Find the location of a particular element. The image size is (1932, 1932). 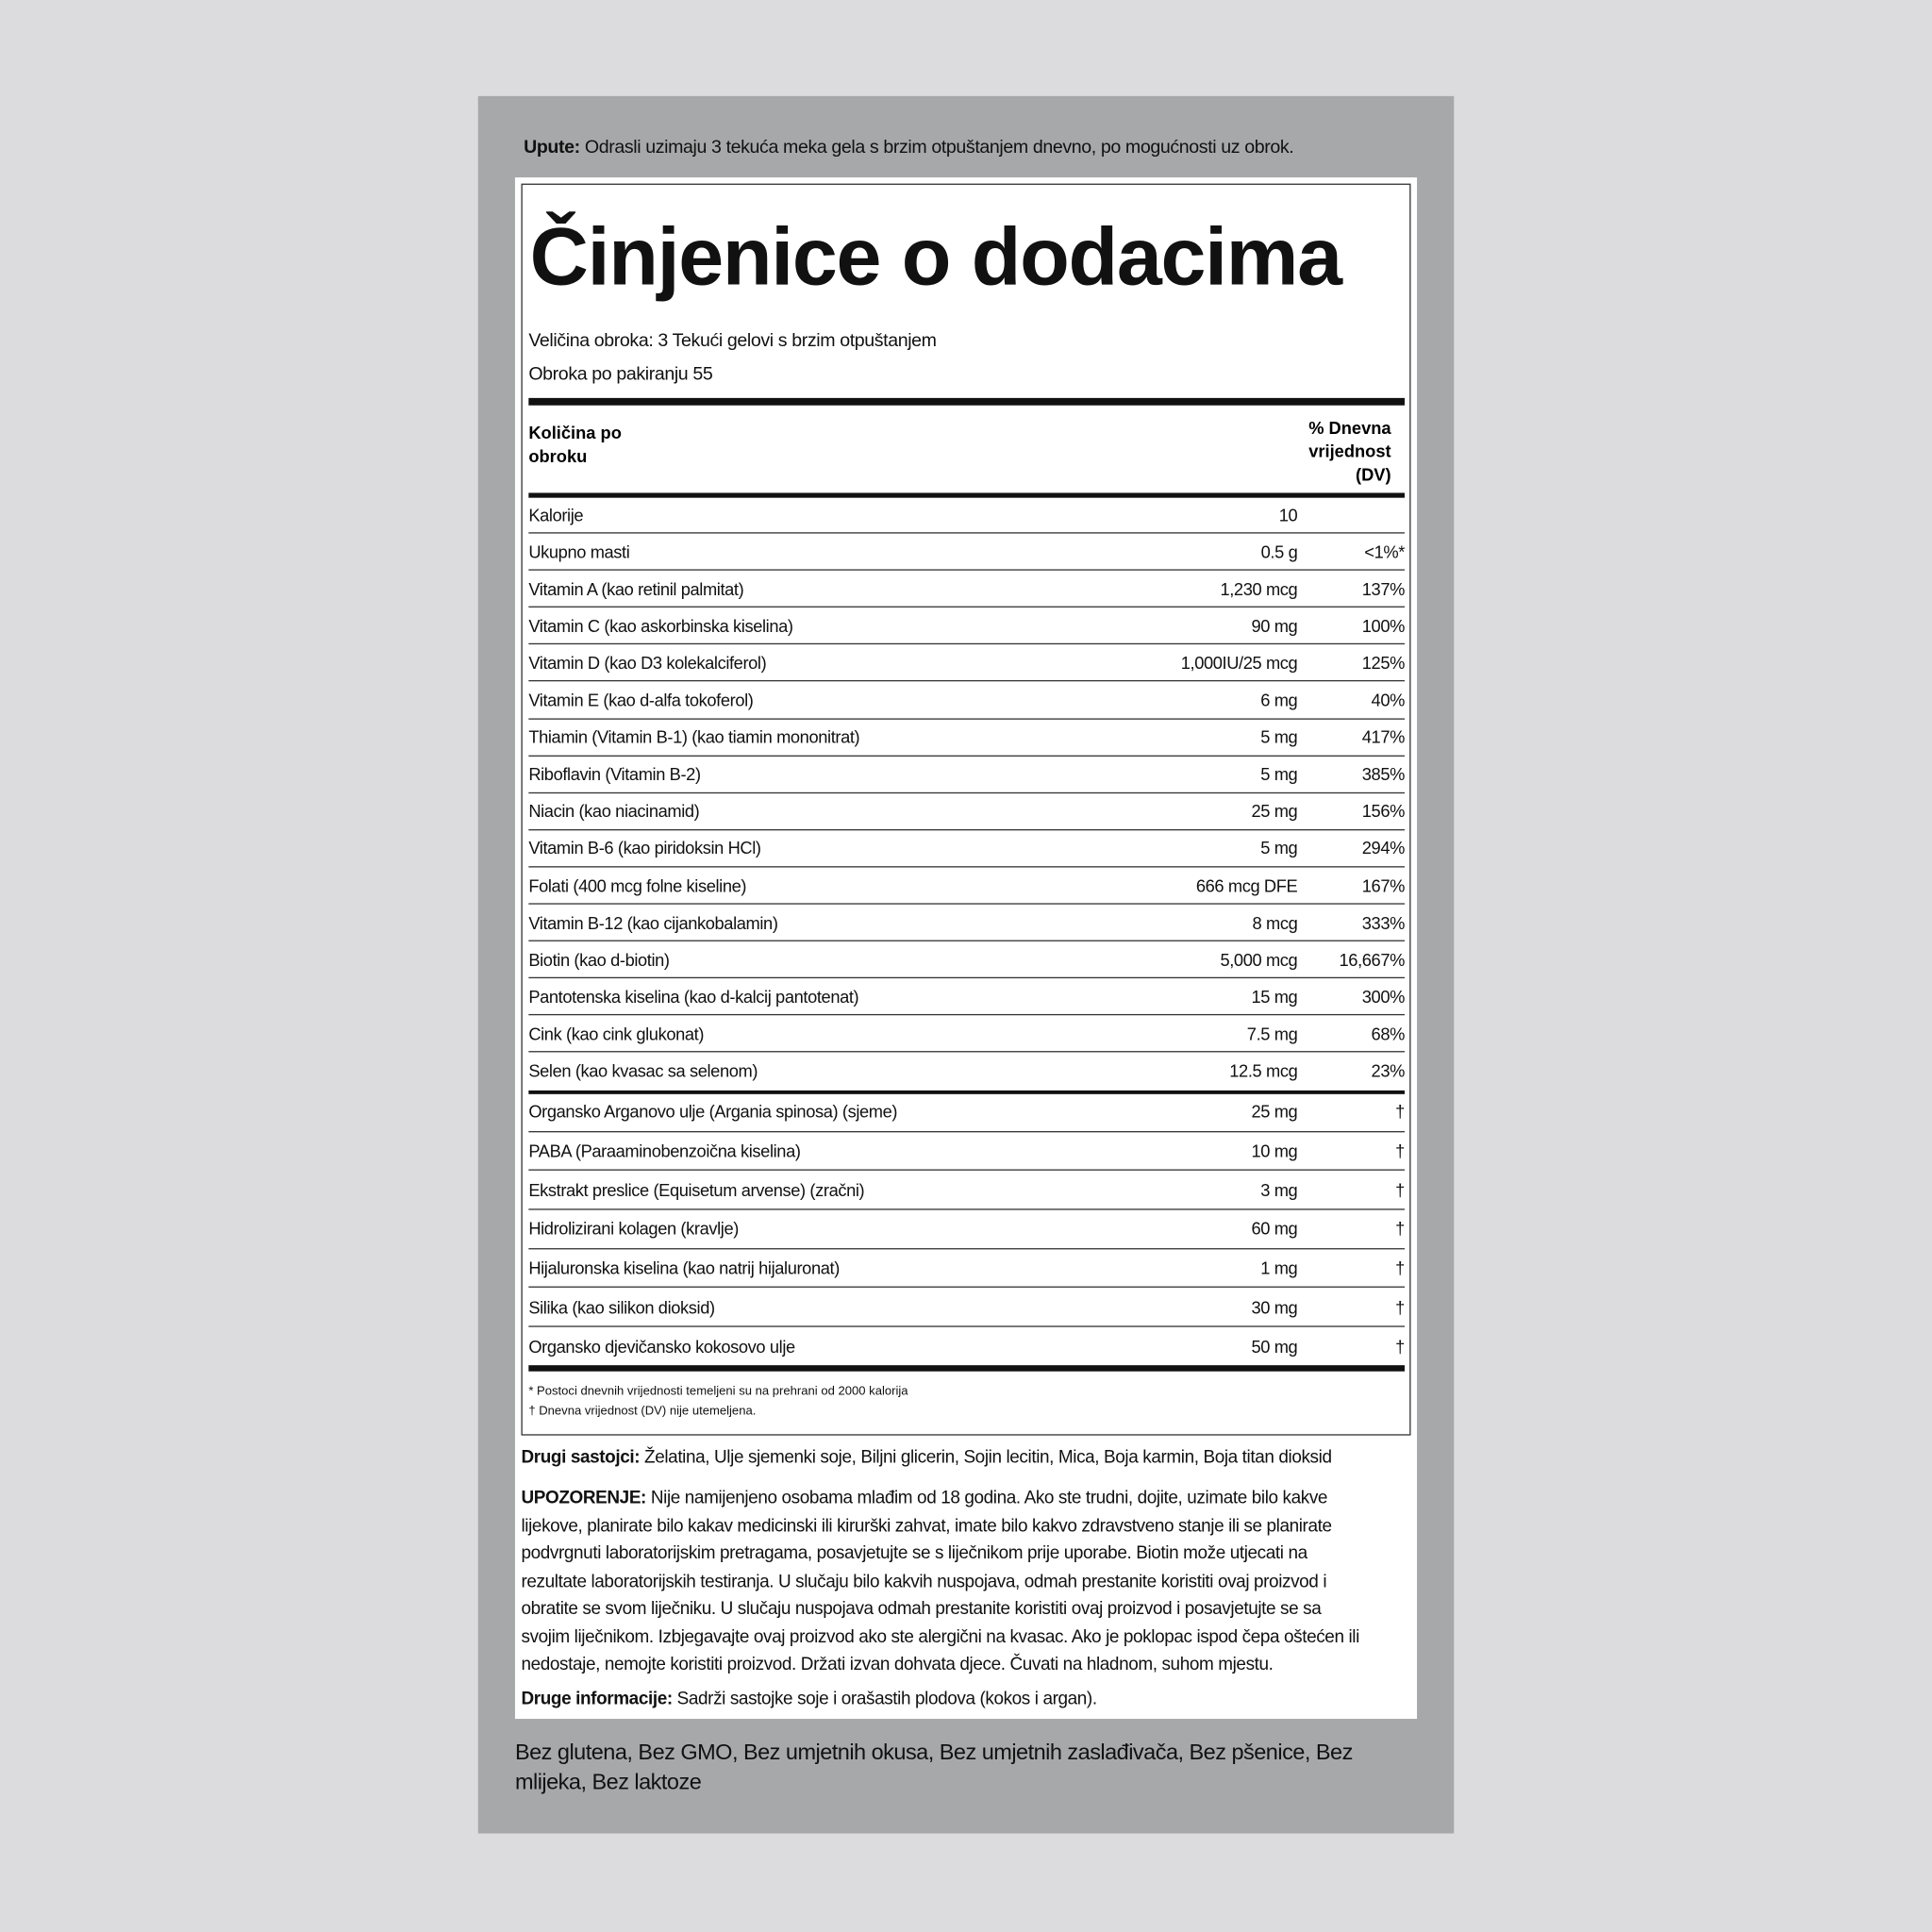

amount: 30 mg is located at coordinates (1275, 1307).